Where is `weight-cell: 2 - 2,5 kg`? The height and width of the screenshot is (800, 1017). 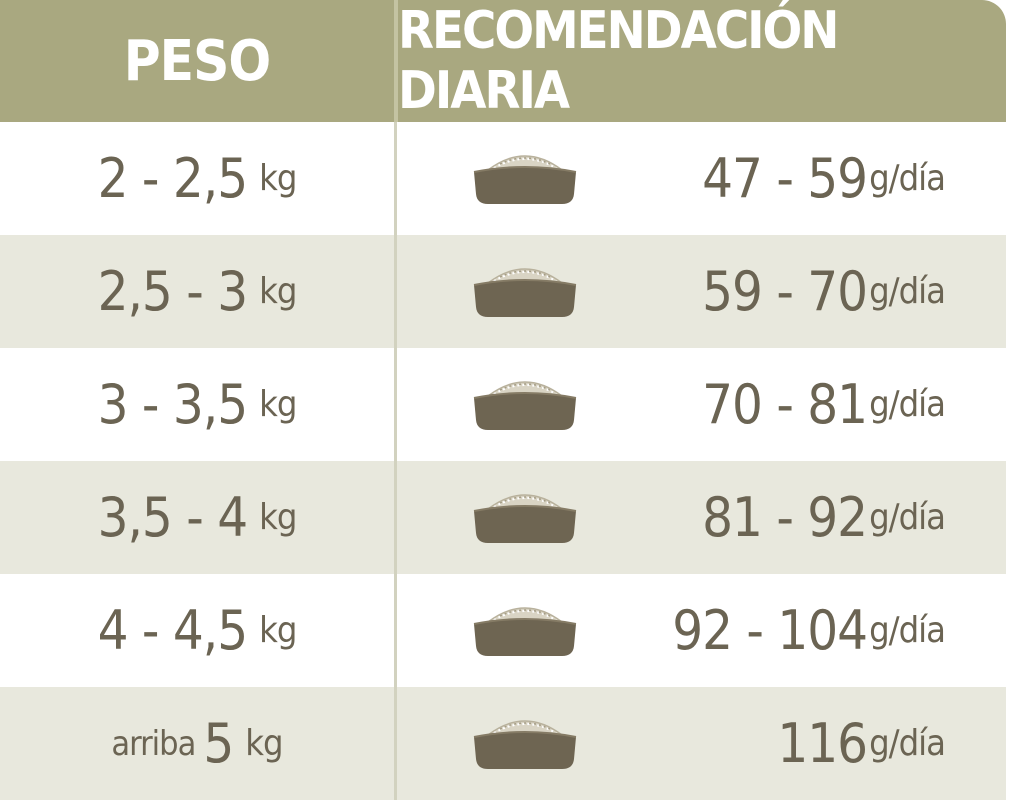 weight-cell: 2 - 2,5 kg is located at coordinates (197, 178).